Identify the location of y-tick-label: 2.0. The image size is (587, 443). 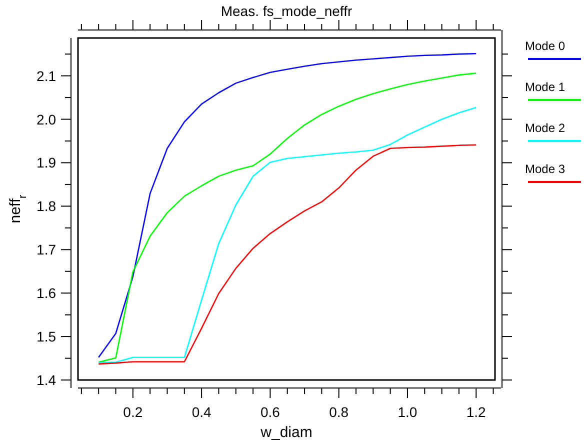
(46, 119).